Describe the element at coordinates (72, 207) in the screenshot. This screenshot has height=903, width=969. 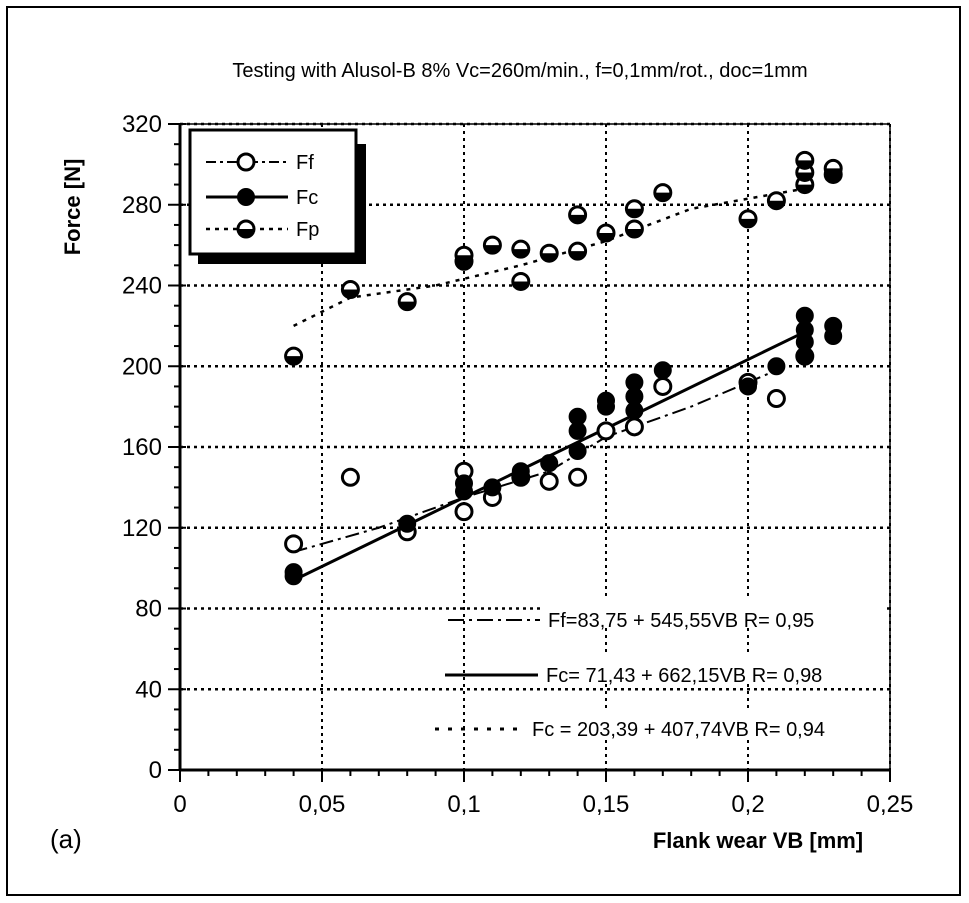
I see `y-axis-label: Force [N]` at that location.